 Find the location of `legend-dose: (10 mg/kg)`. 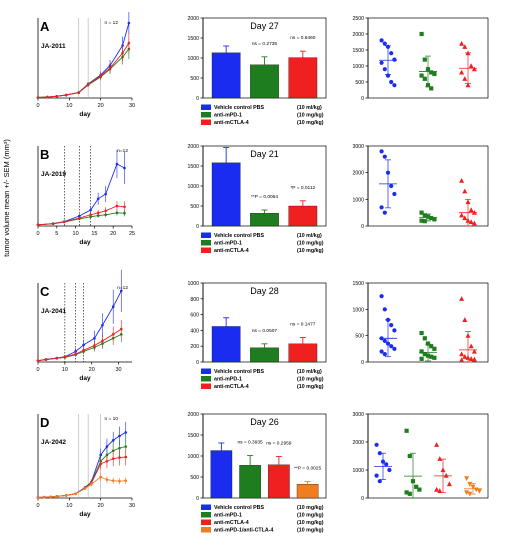

legend-dose: (10 mg/kg) is located at coordinates (310, 116).